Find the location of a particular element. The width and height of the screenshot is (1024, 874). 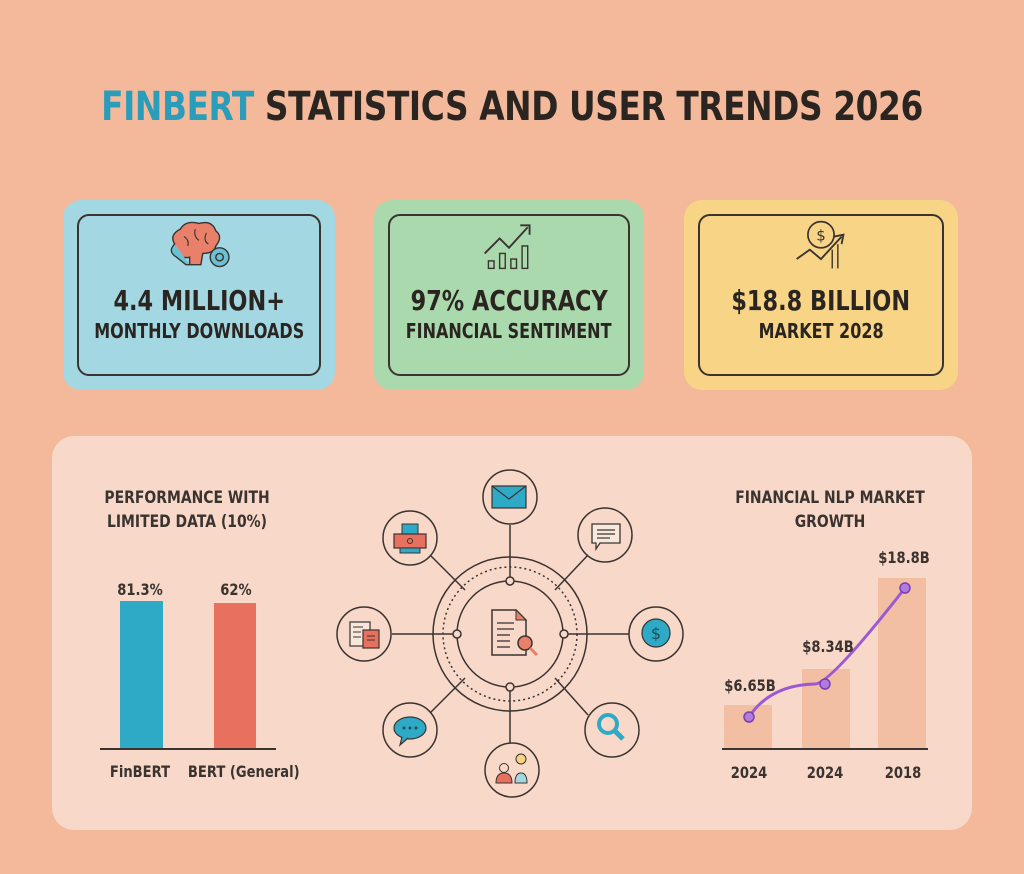

document-search-icon is located at coordinates (515, 632).